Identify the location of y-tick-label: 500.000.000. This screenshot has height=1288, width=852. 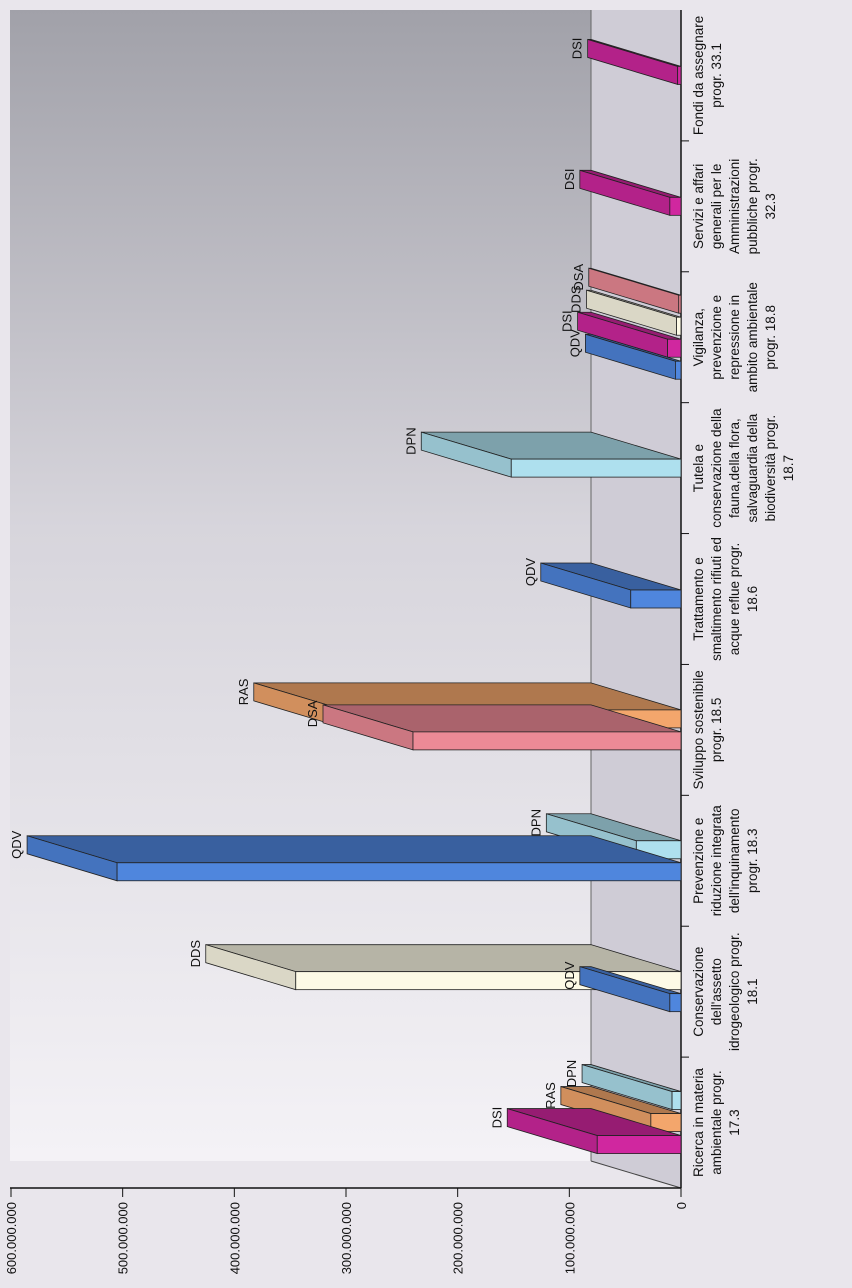
(123, 1238).